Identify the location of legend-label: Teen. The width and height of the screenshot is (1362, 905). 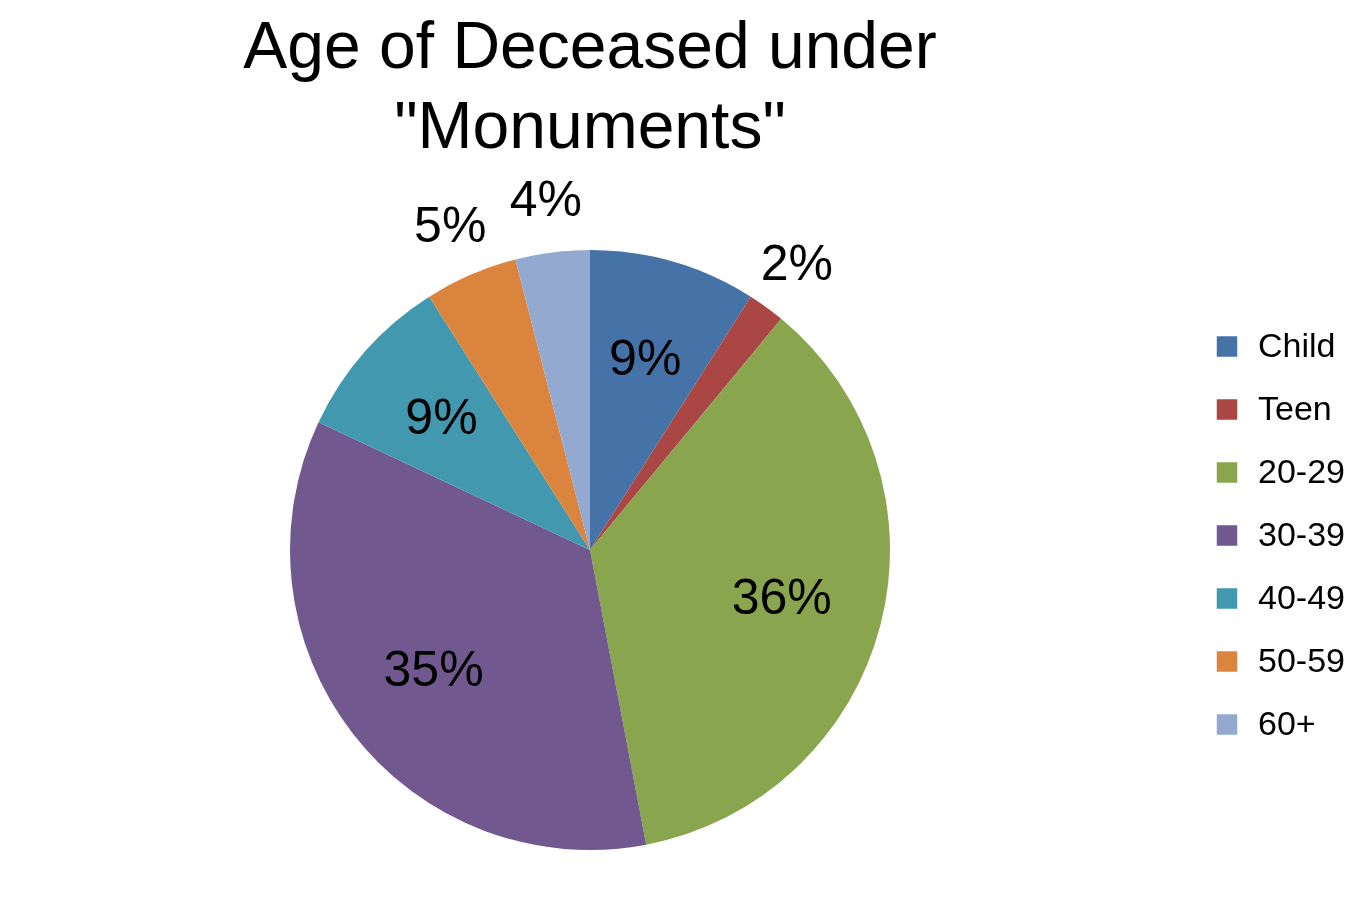
(1295, 407).